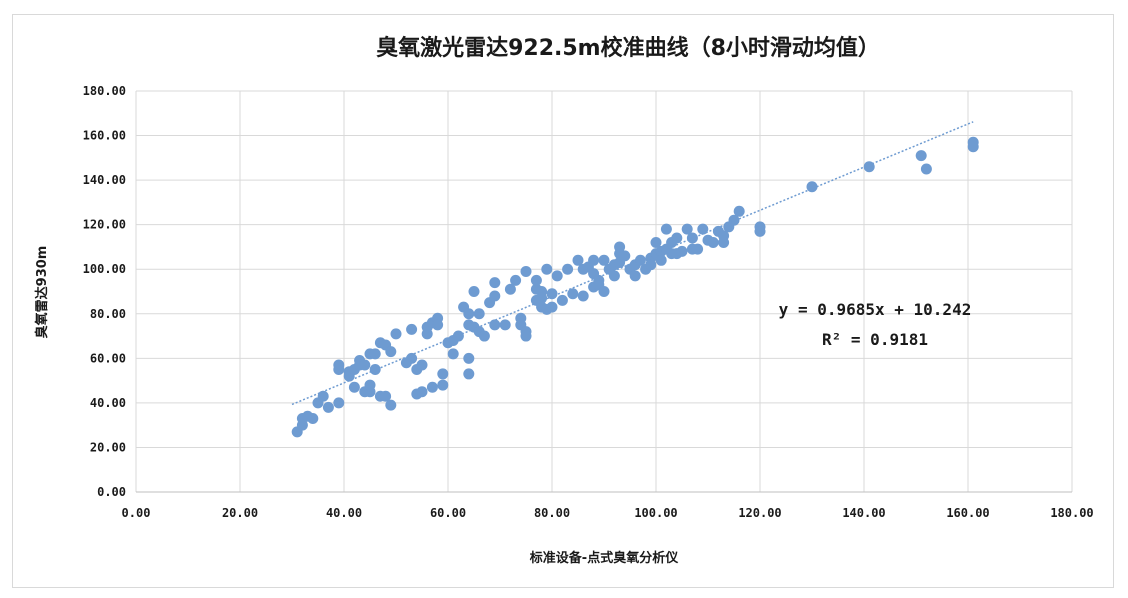 This screenshot has width=1128, height=598. I want to click on y-tick-label: 100.00, so click(104, 269).